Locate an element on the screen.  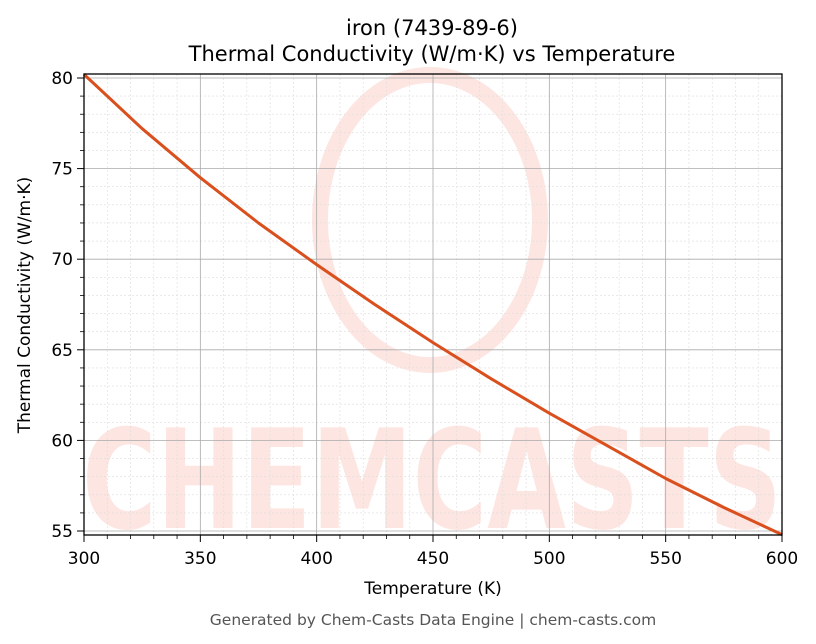
x-tick-label: 400 is located at coordinates (316, 559).